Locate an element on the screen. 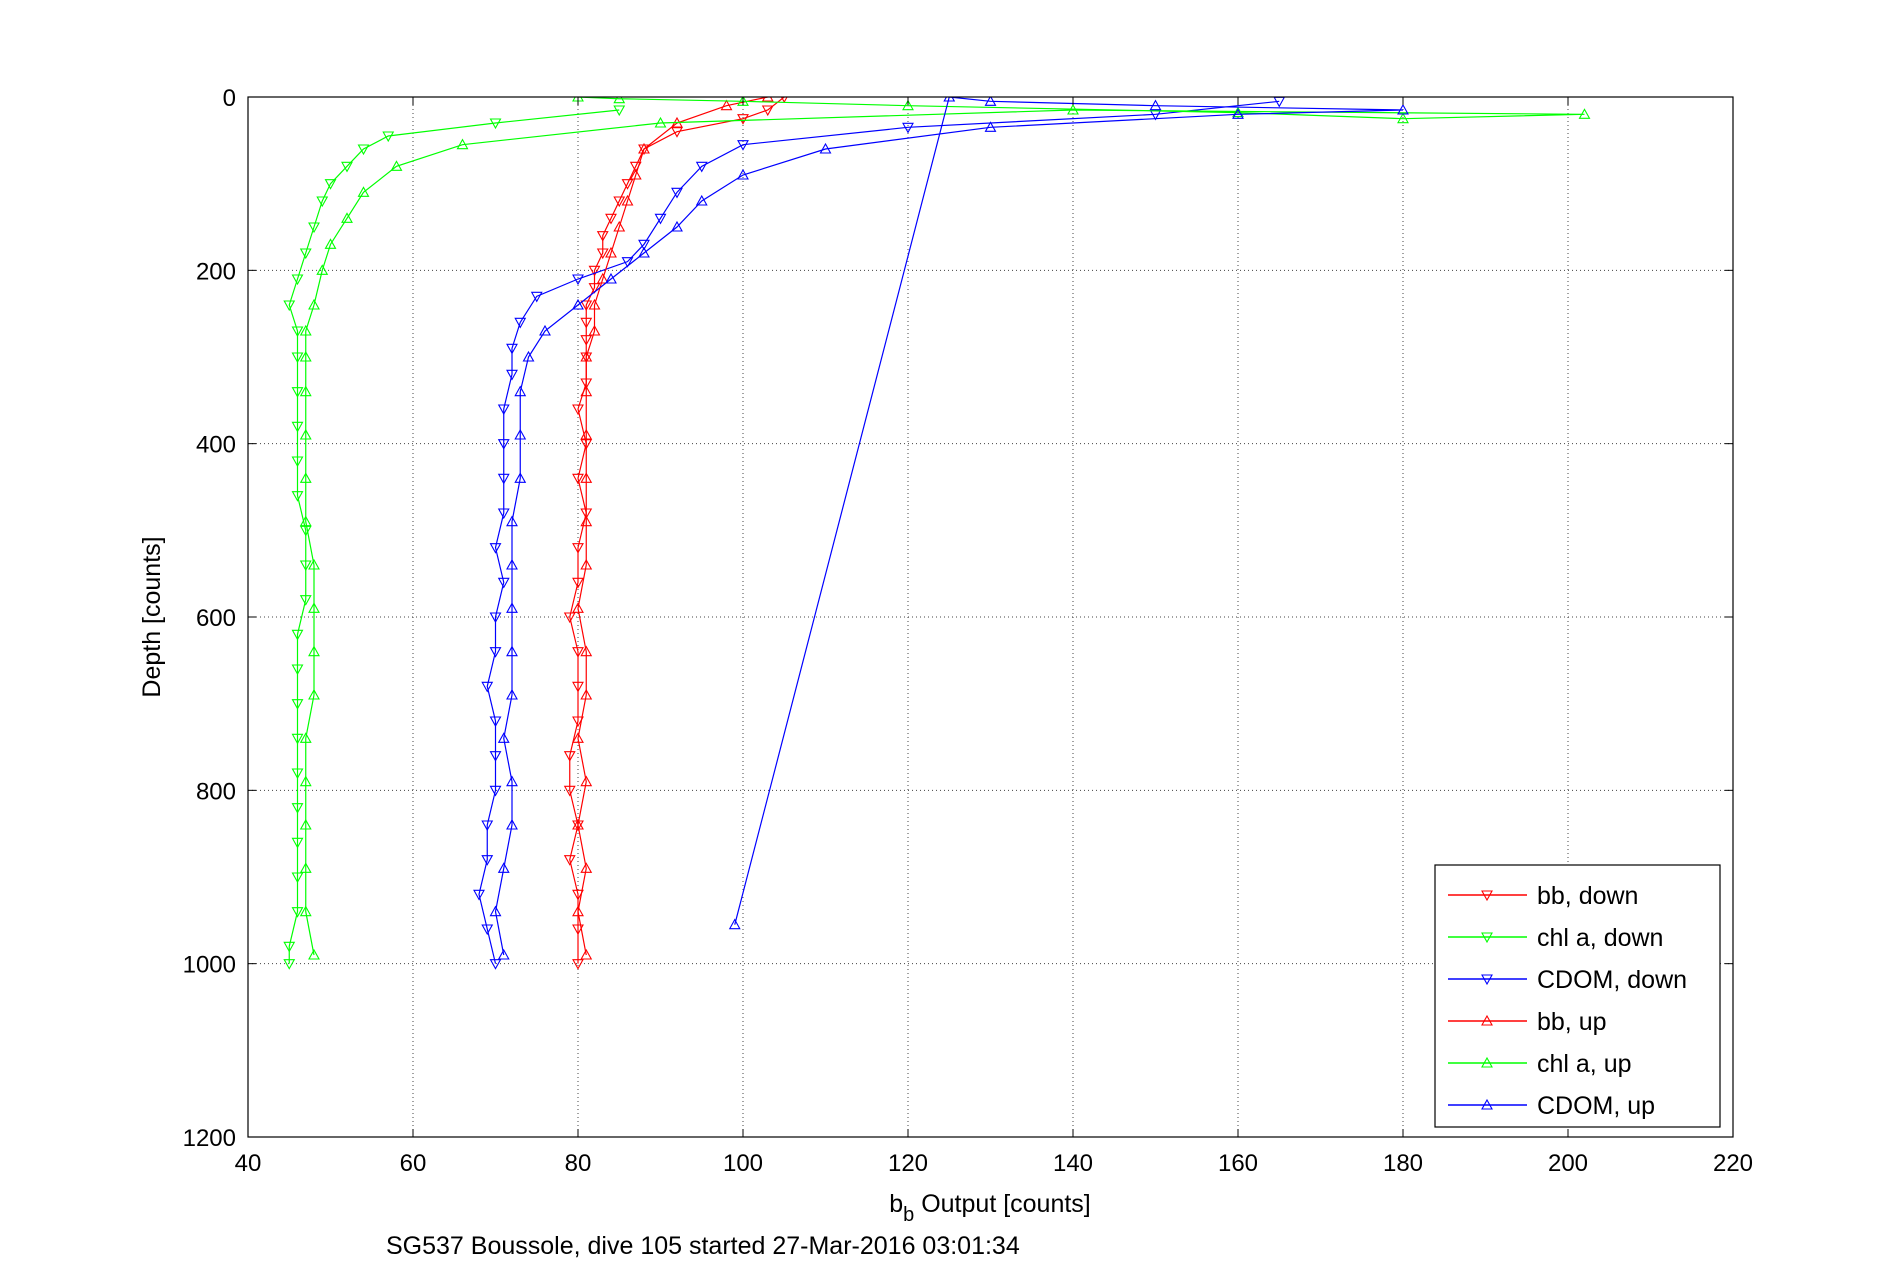  y-tick-label: 800 is located at coordinates (216, 791).